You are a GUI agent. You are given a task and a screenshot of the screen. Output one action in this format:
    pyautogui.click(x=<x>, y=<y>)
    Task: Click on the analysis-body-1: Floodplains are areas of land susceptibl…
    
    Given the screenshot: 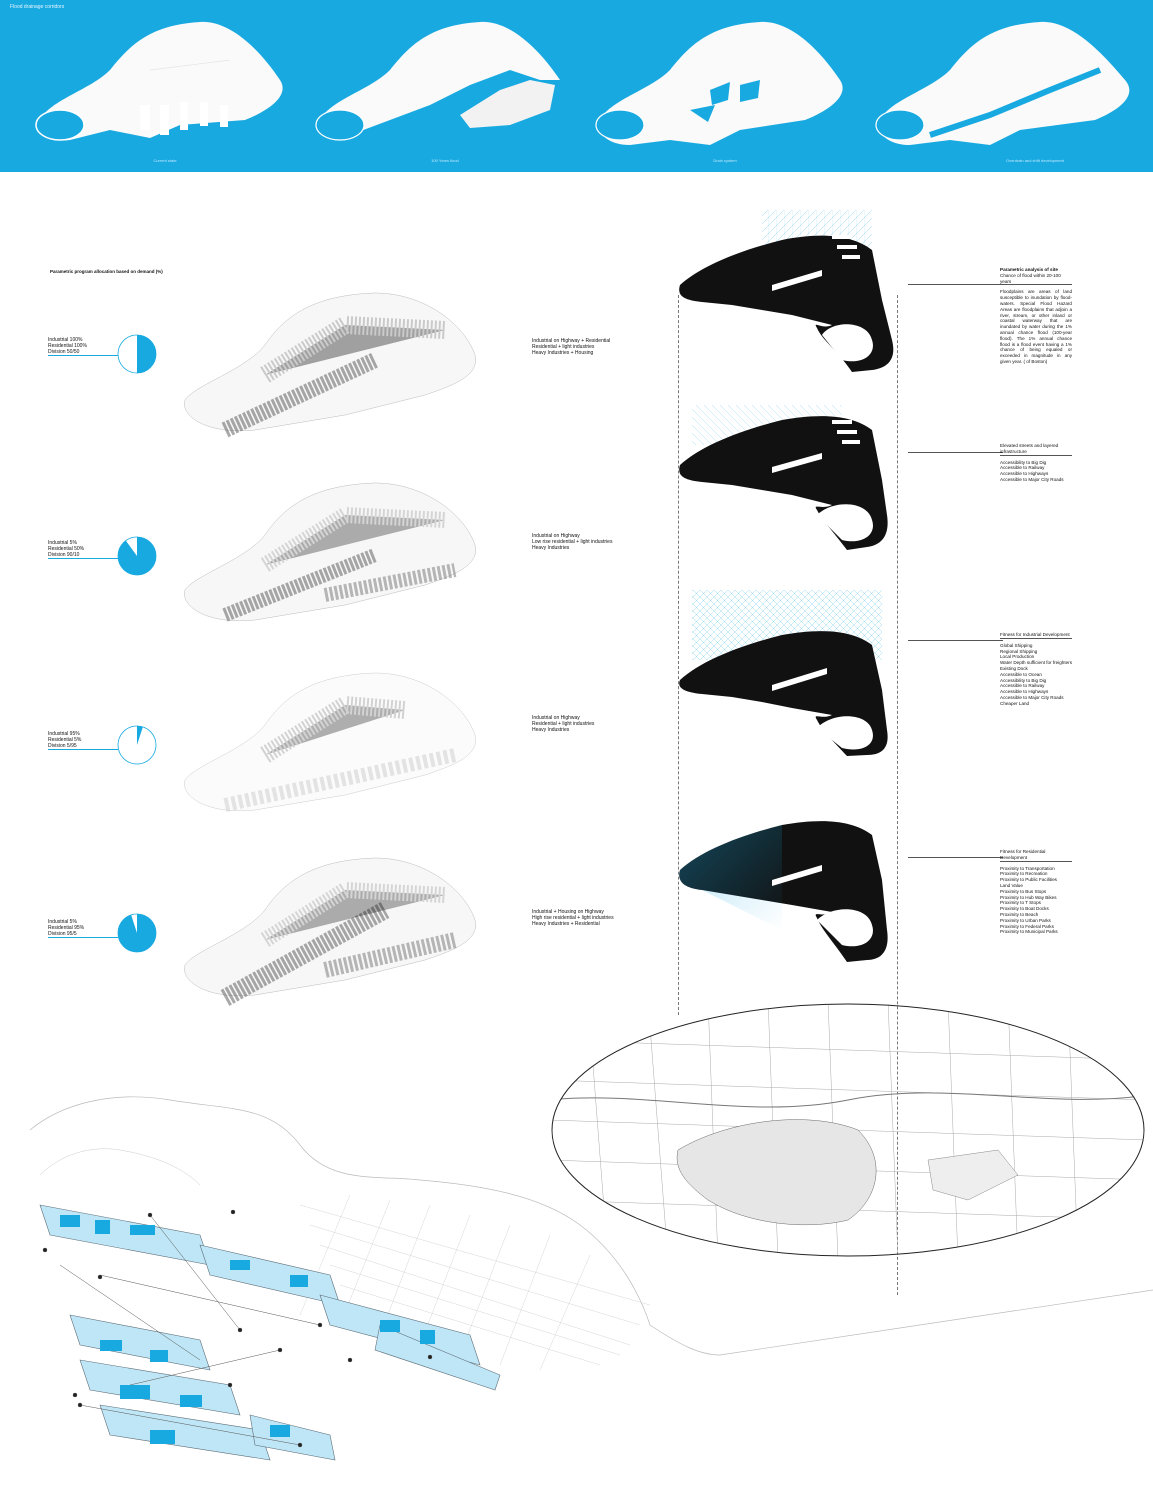 What is the action you would take?
    pyautogui.click(x=1036, y=326)
    